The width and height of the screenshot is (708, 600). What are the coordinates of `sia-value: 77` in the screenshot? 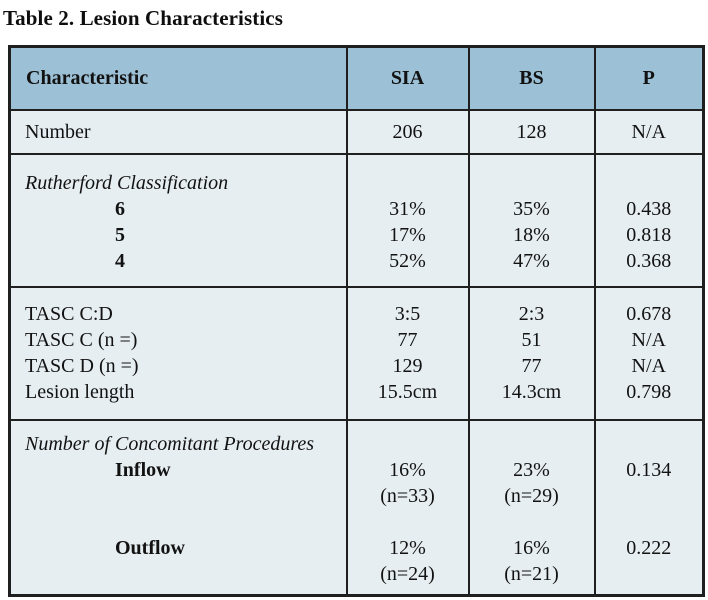 It's located at (407, 339).